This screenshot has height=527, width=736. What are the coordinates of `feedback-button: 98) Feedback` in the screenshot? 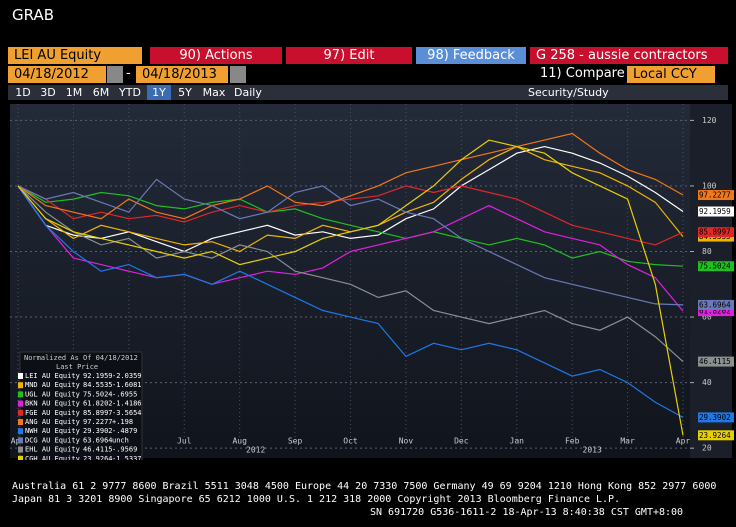 It's located at (471, 55).